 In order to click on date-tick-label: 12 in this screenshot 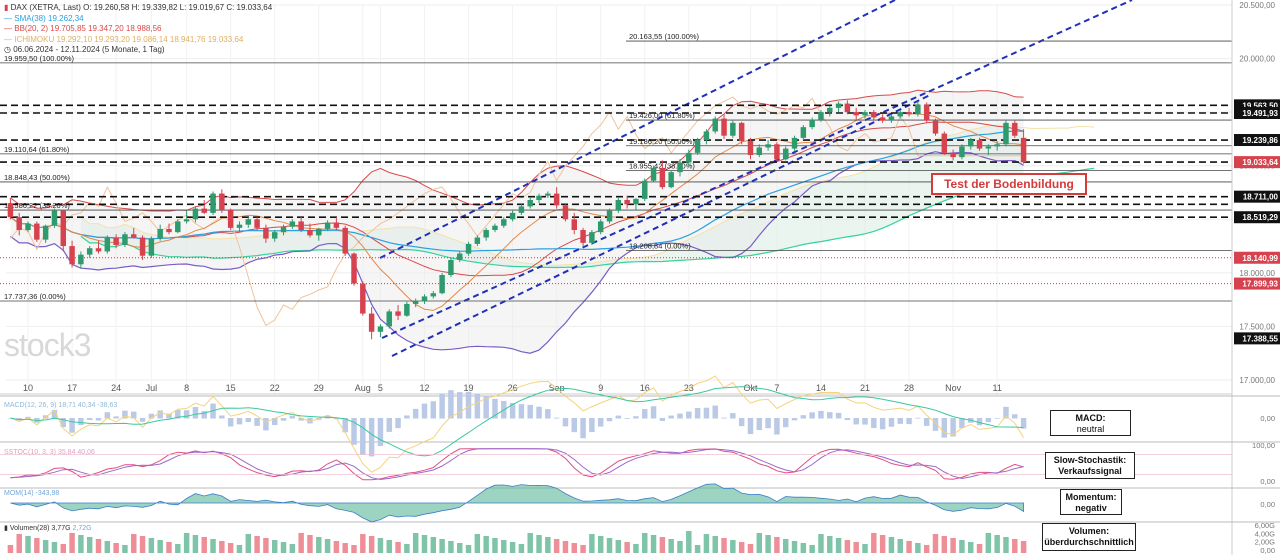, I will do `click(424, 388)`.